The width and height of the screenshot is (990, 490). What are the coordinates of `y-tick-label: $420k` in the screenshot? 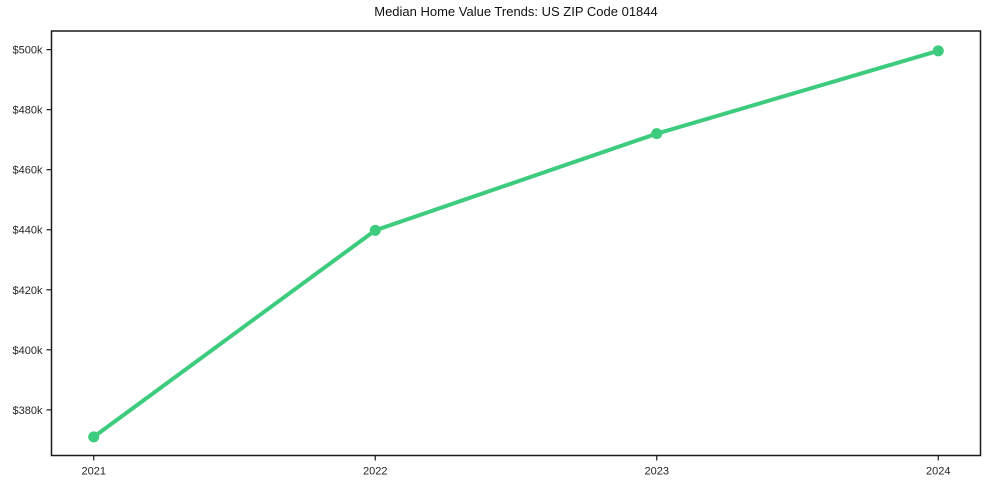 It's located at (28, 291).